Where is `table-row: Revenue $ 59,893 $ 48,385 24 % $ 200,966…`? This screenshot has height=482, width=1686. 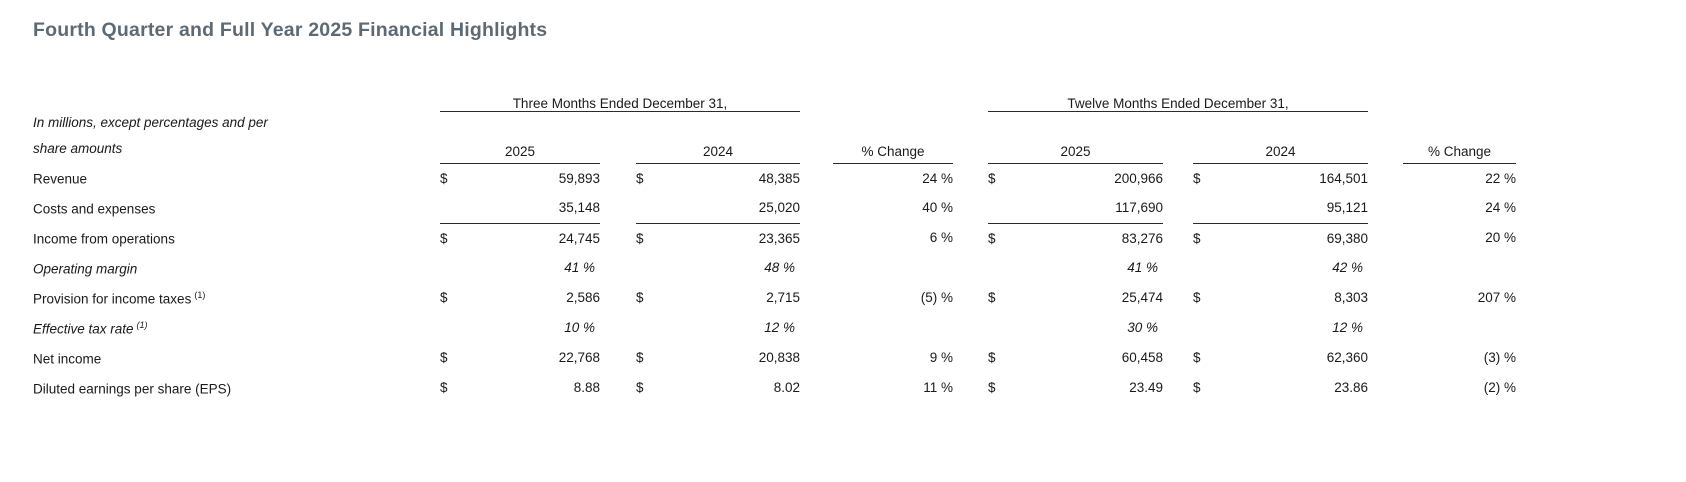 table-row: Revenue $ 59,893 $ 48,385 24 % $ 200,966… is located at coordinates (774, 178).